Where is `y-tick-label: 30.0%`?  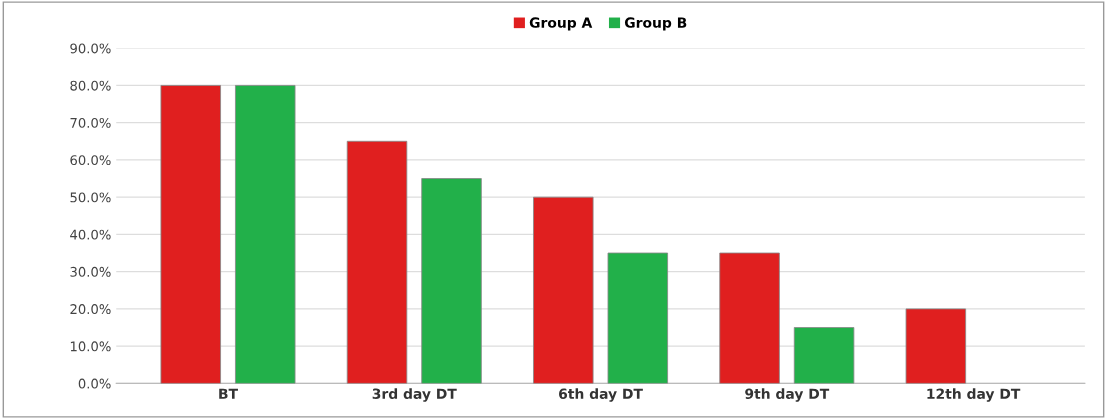
y-tick-label: 30.0% is located at coordinates (90, 271).